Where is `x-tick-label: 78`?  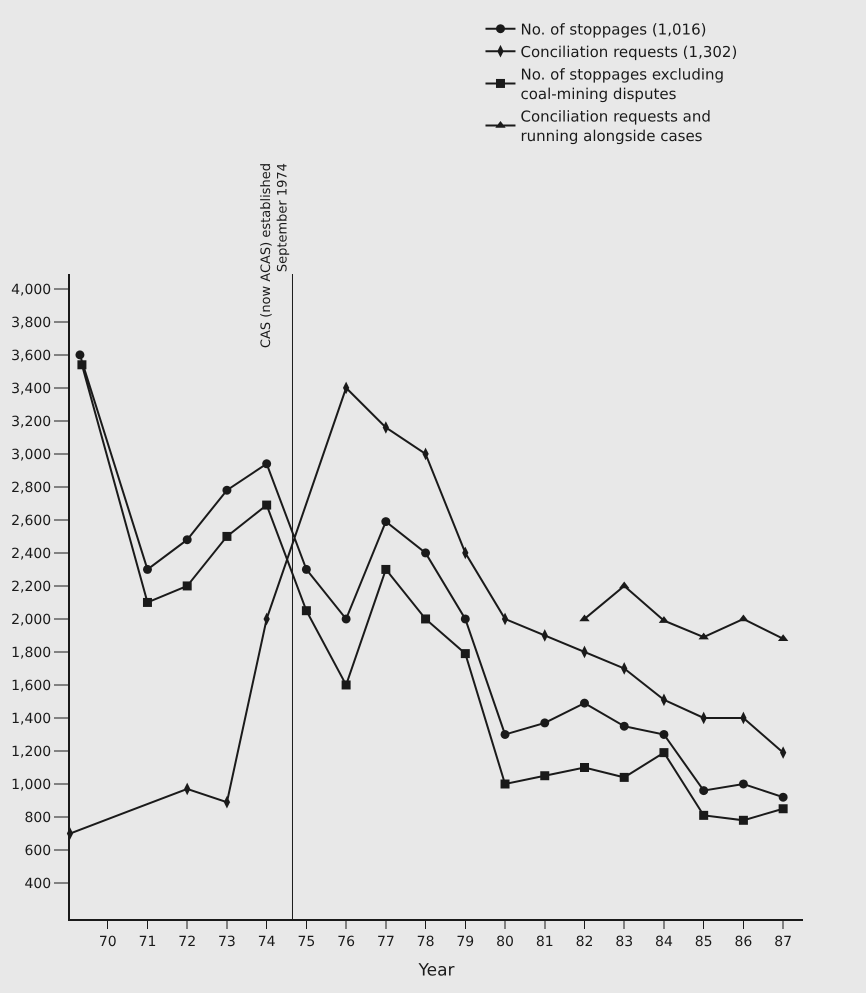 x-tick-label: 78 is located at coordinates (425, 942).